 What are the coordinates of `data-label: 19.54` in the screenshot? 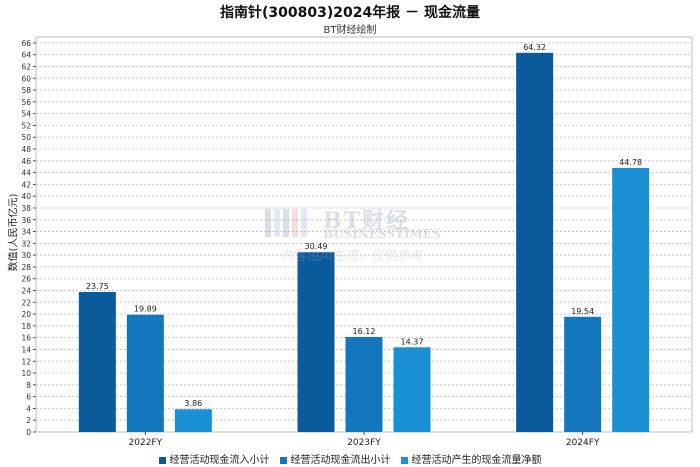 It's located at (582, 311).